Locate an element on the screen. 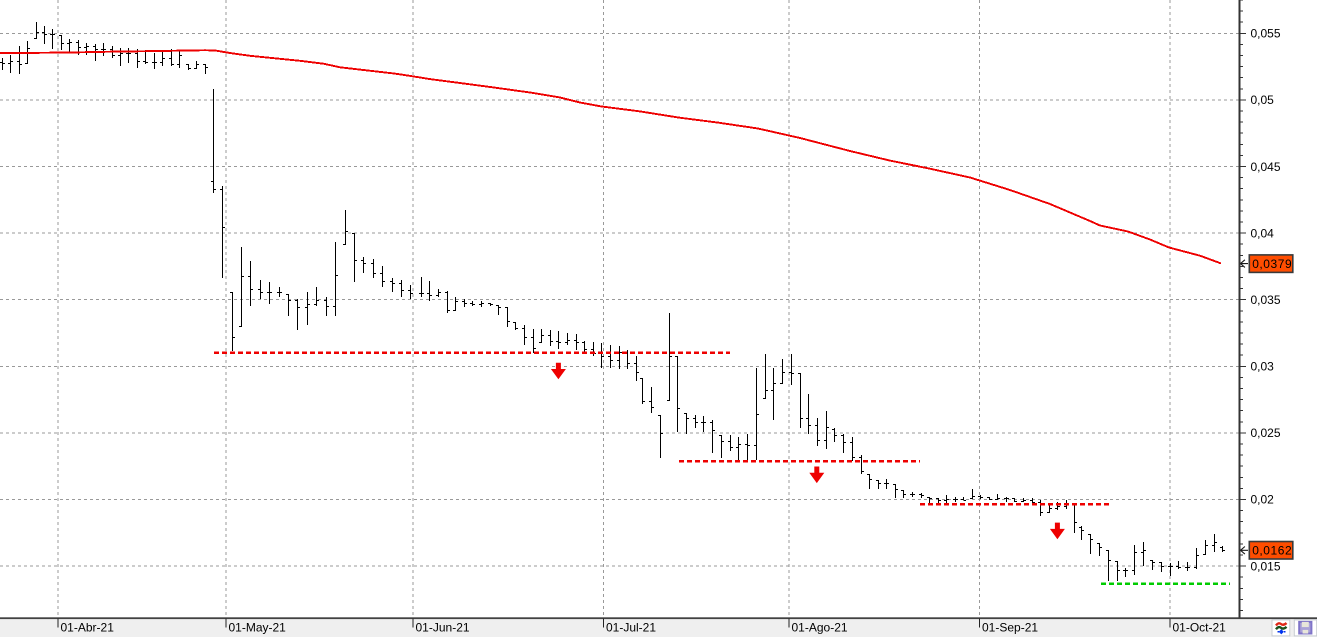 Image resolution: width=1317 pixels, height=637 pixels. svg-text: 01-Abr-21 is located at coordinates (88, 628).